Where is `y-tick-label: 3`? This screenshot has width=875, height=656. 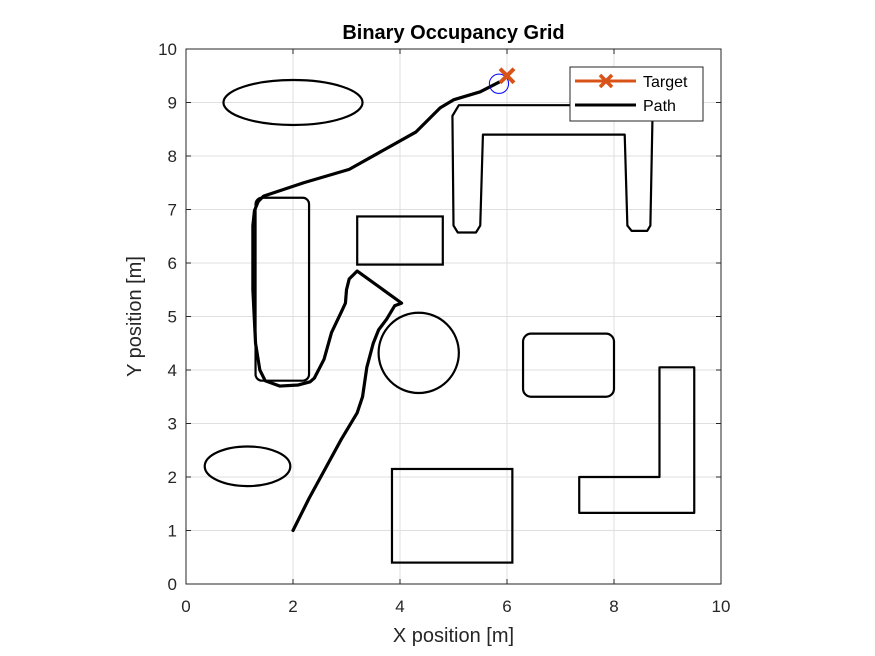 y-tick-label: 3 is located at coordinates (172, 424).